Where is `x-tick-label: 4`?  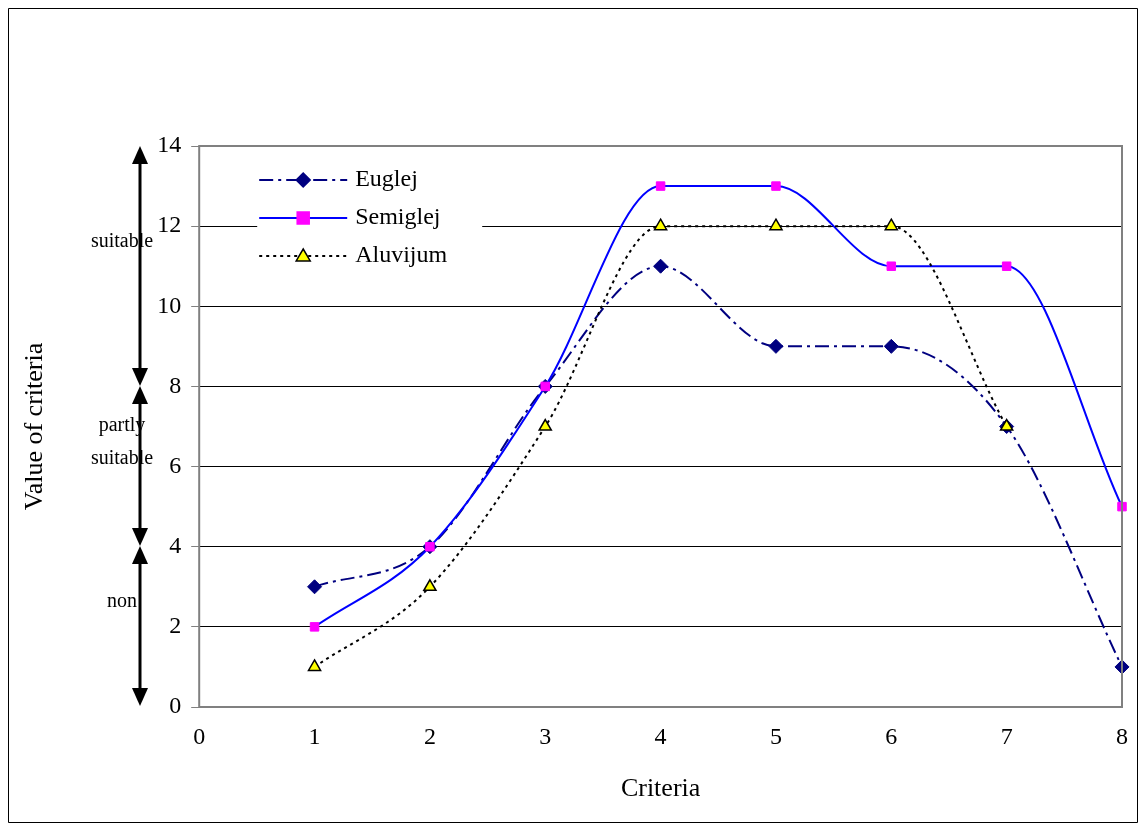
x-tick-label: 4 is located at coordinates (660, 735).